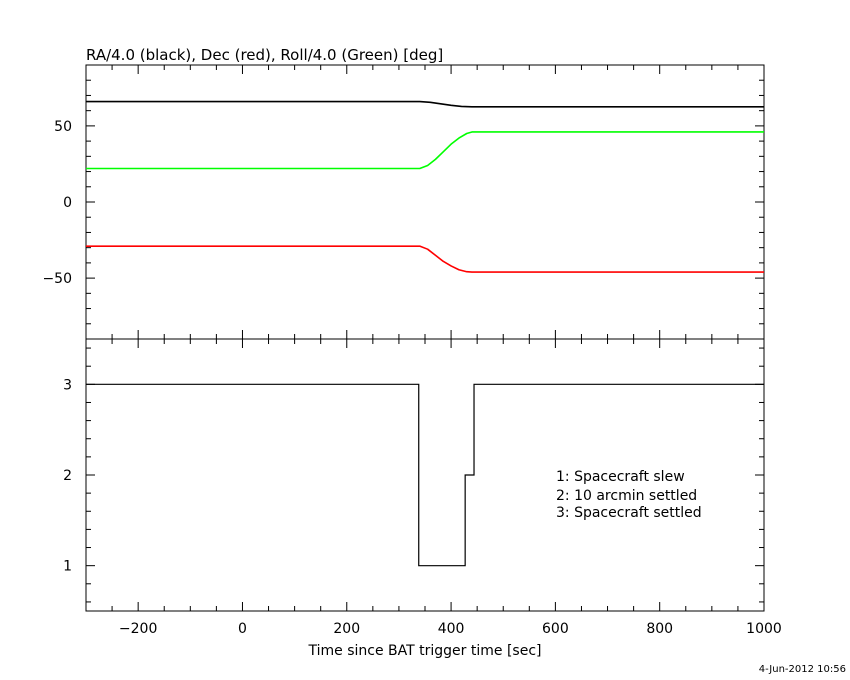  I want to click on legend-item-3: 3: Spacecraft settled, so click(629, 513).